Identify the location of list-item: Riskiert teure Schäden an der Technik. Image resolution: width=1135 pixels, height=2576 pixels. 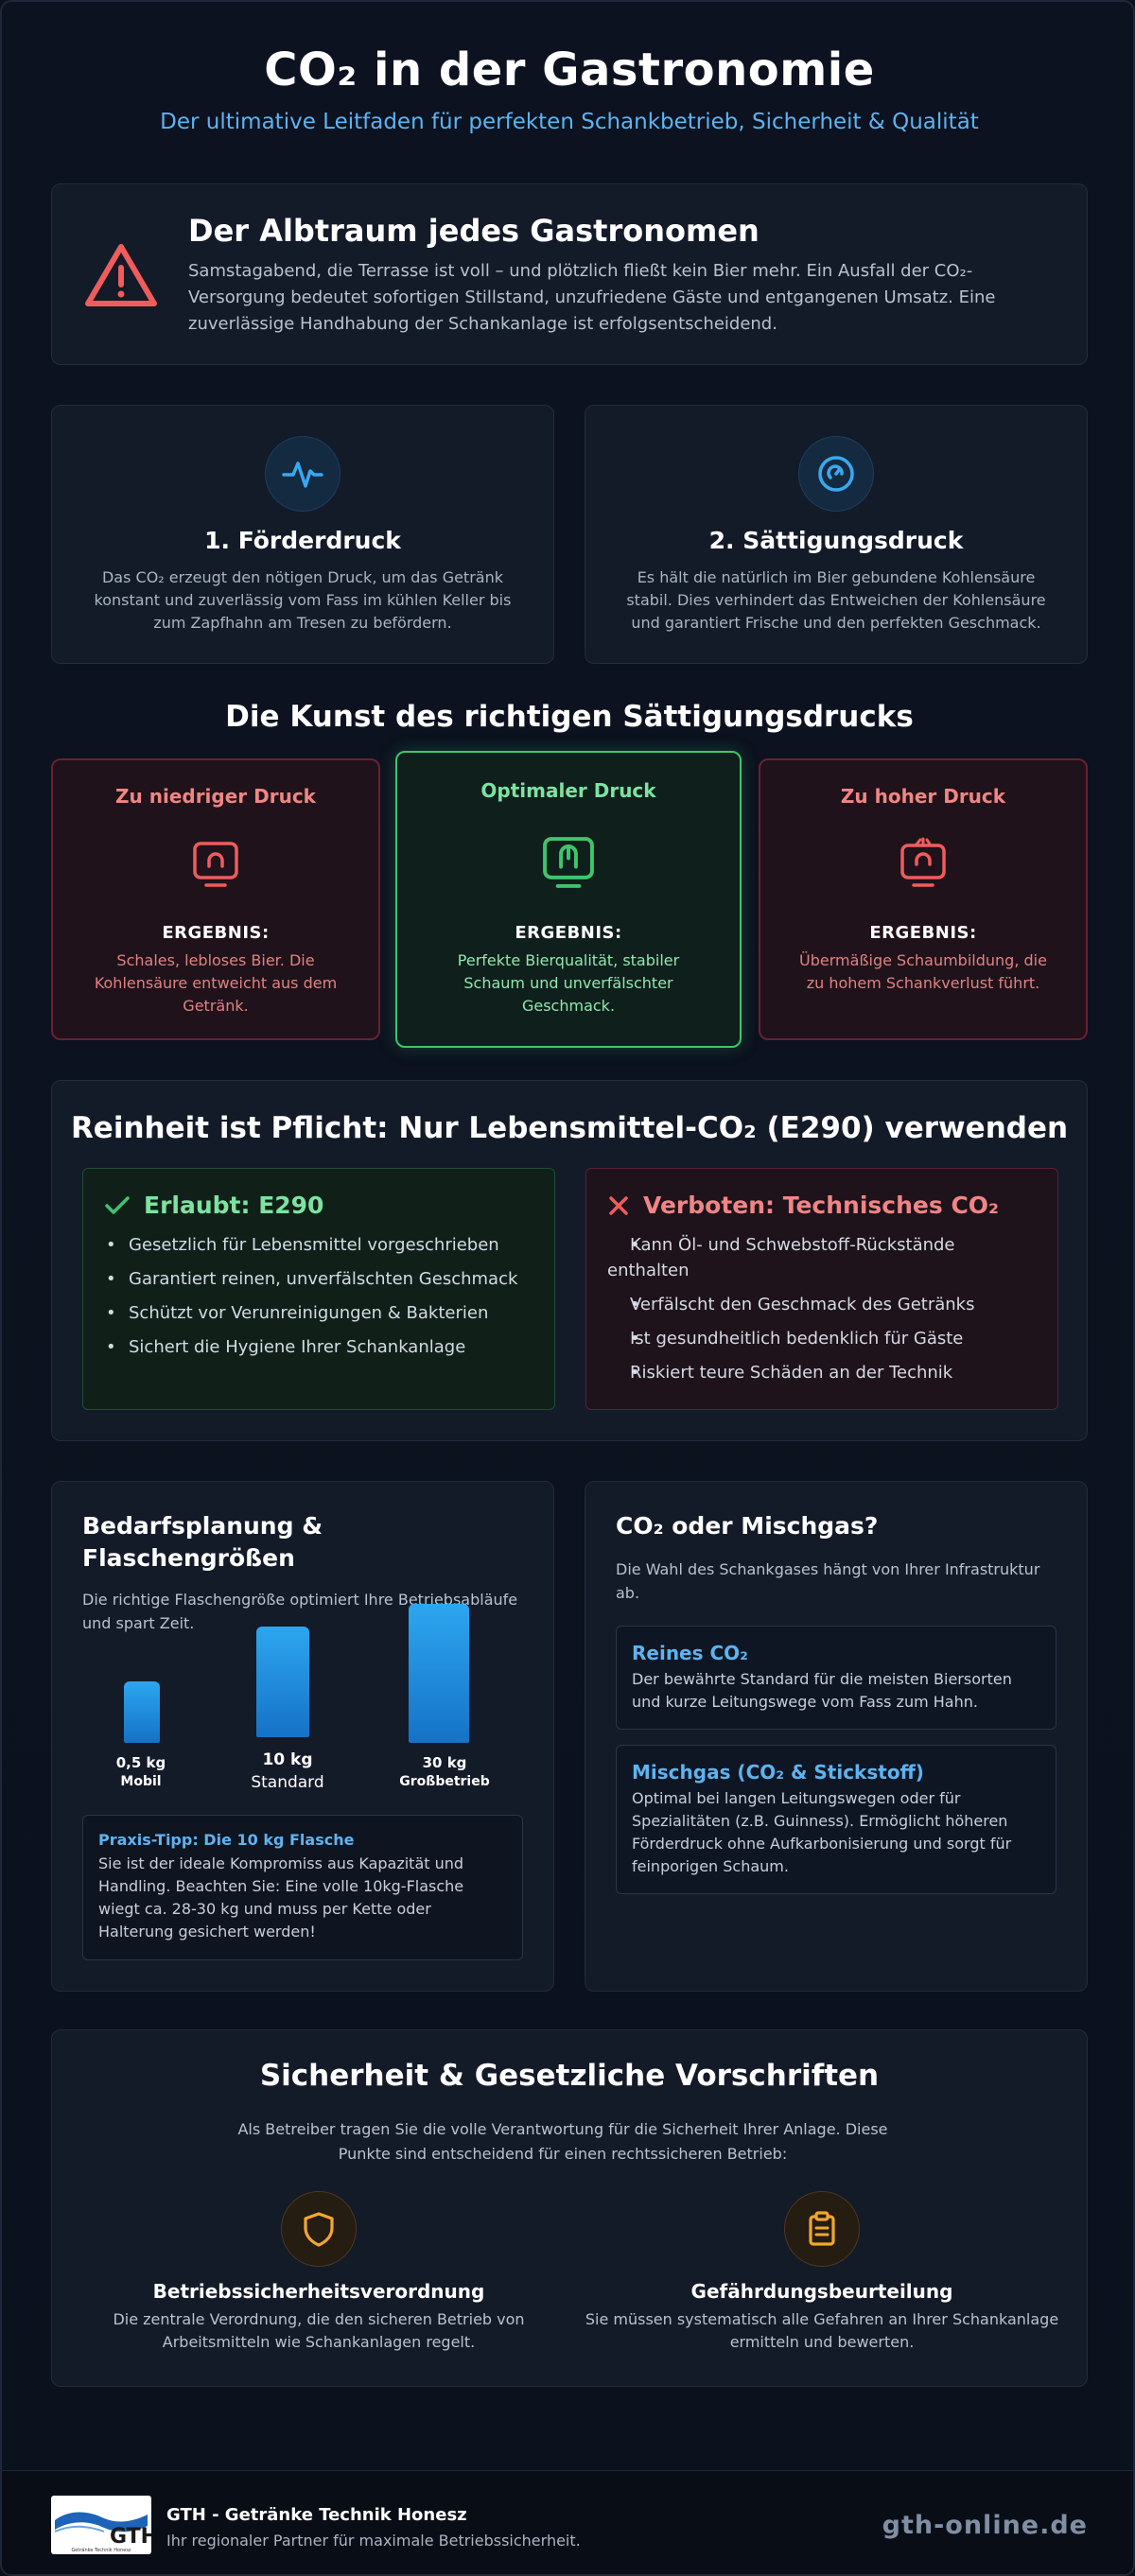
(822, 1372).